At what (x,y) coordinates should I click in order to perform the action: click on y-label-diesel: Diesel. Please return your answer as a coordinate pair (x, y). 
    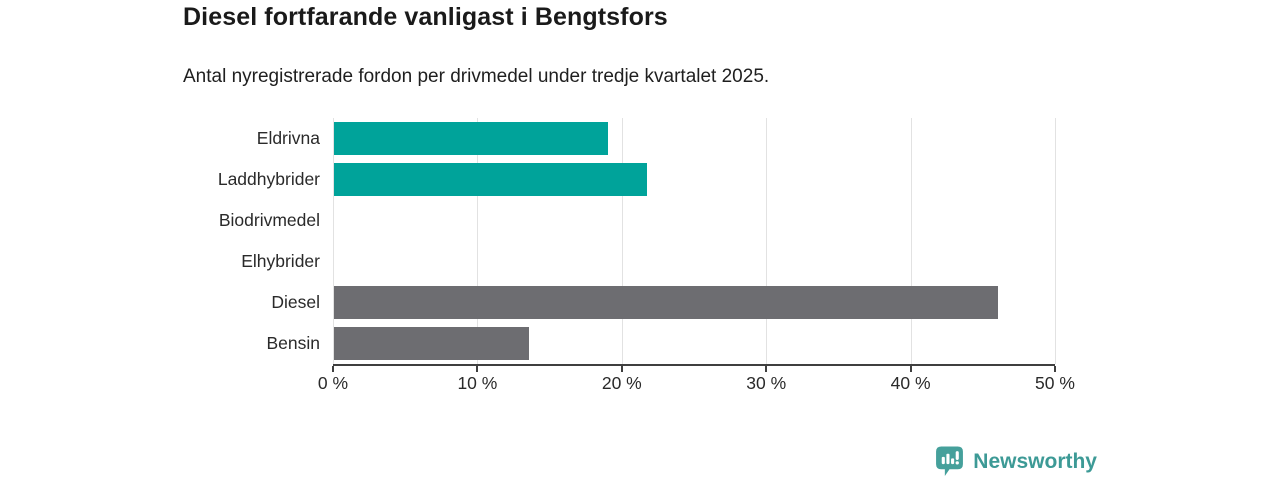
    Looking at the image, I should click on (295, 302).